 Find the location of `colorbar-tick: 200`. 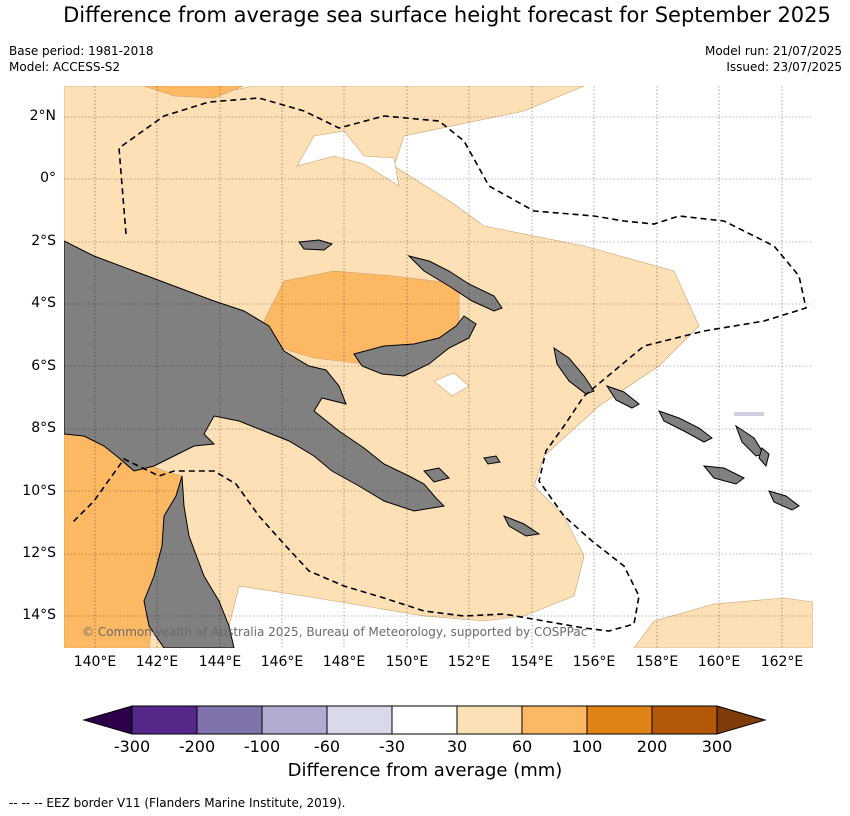

colorbar-tick: 200 is located at coordinates (652, 746).